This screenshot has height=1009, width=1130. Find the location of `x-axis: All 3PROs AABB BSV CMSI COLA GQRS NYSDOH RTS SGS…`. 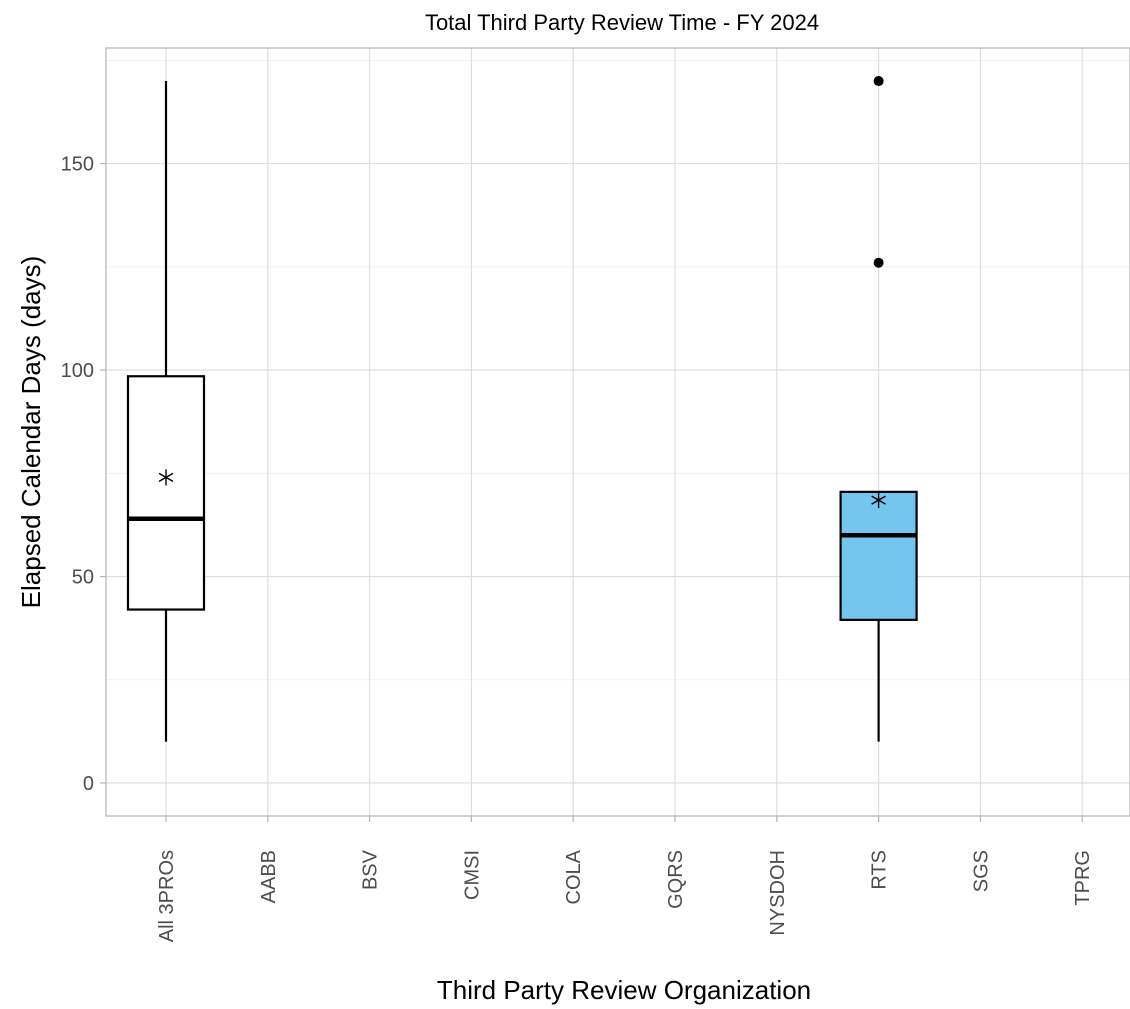

x-axis: All 3PROs AABB BSV CMSI COLA GQRS NYSDOH RTS SGS… is located at coordinates (625, 879).